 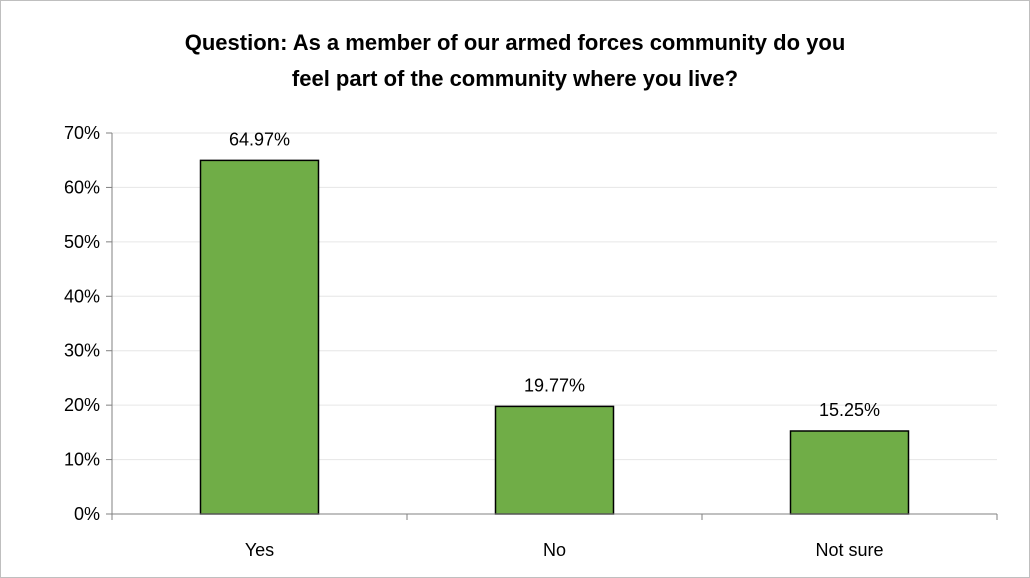 I want to click on x-tick-label: Not sure, so click(x=849, y=550).